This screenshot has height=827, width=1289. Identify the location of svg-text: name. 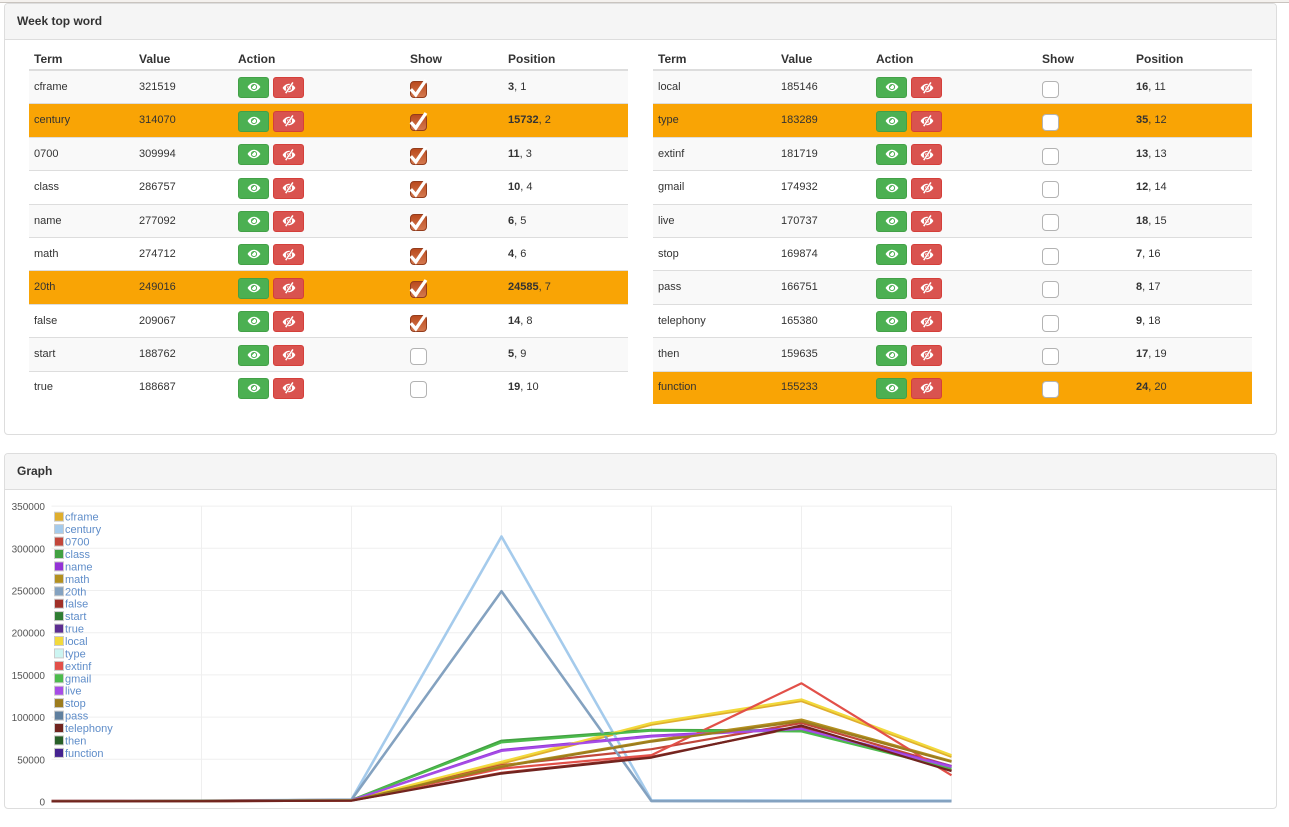
(79, 567).